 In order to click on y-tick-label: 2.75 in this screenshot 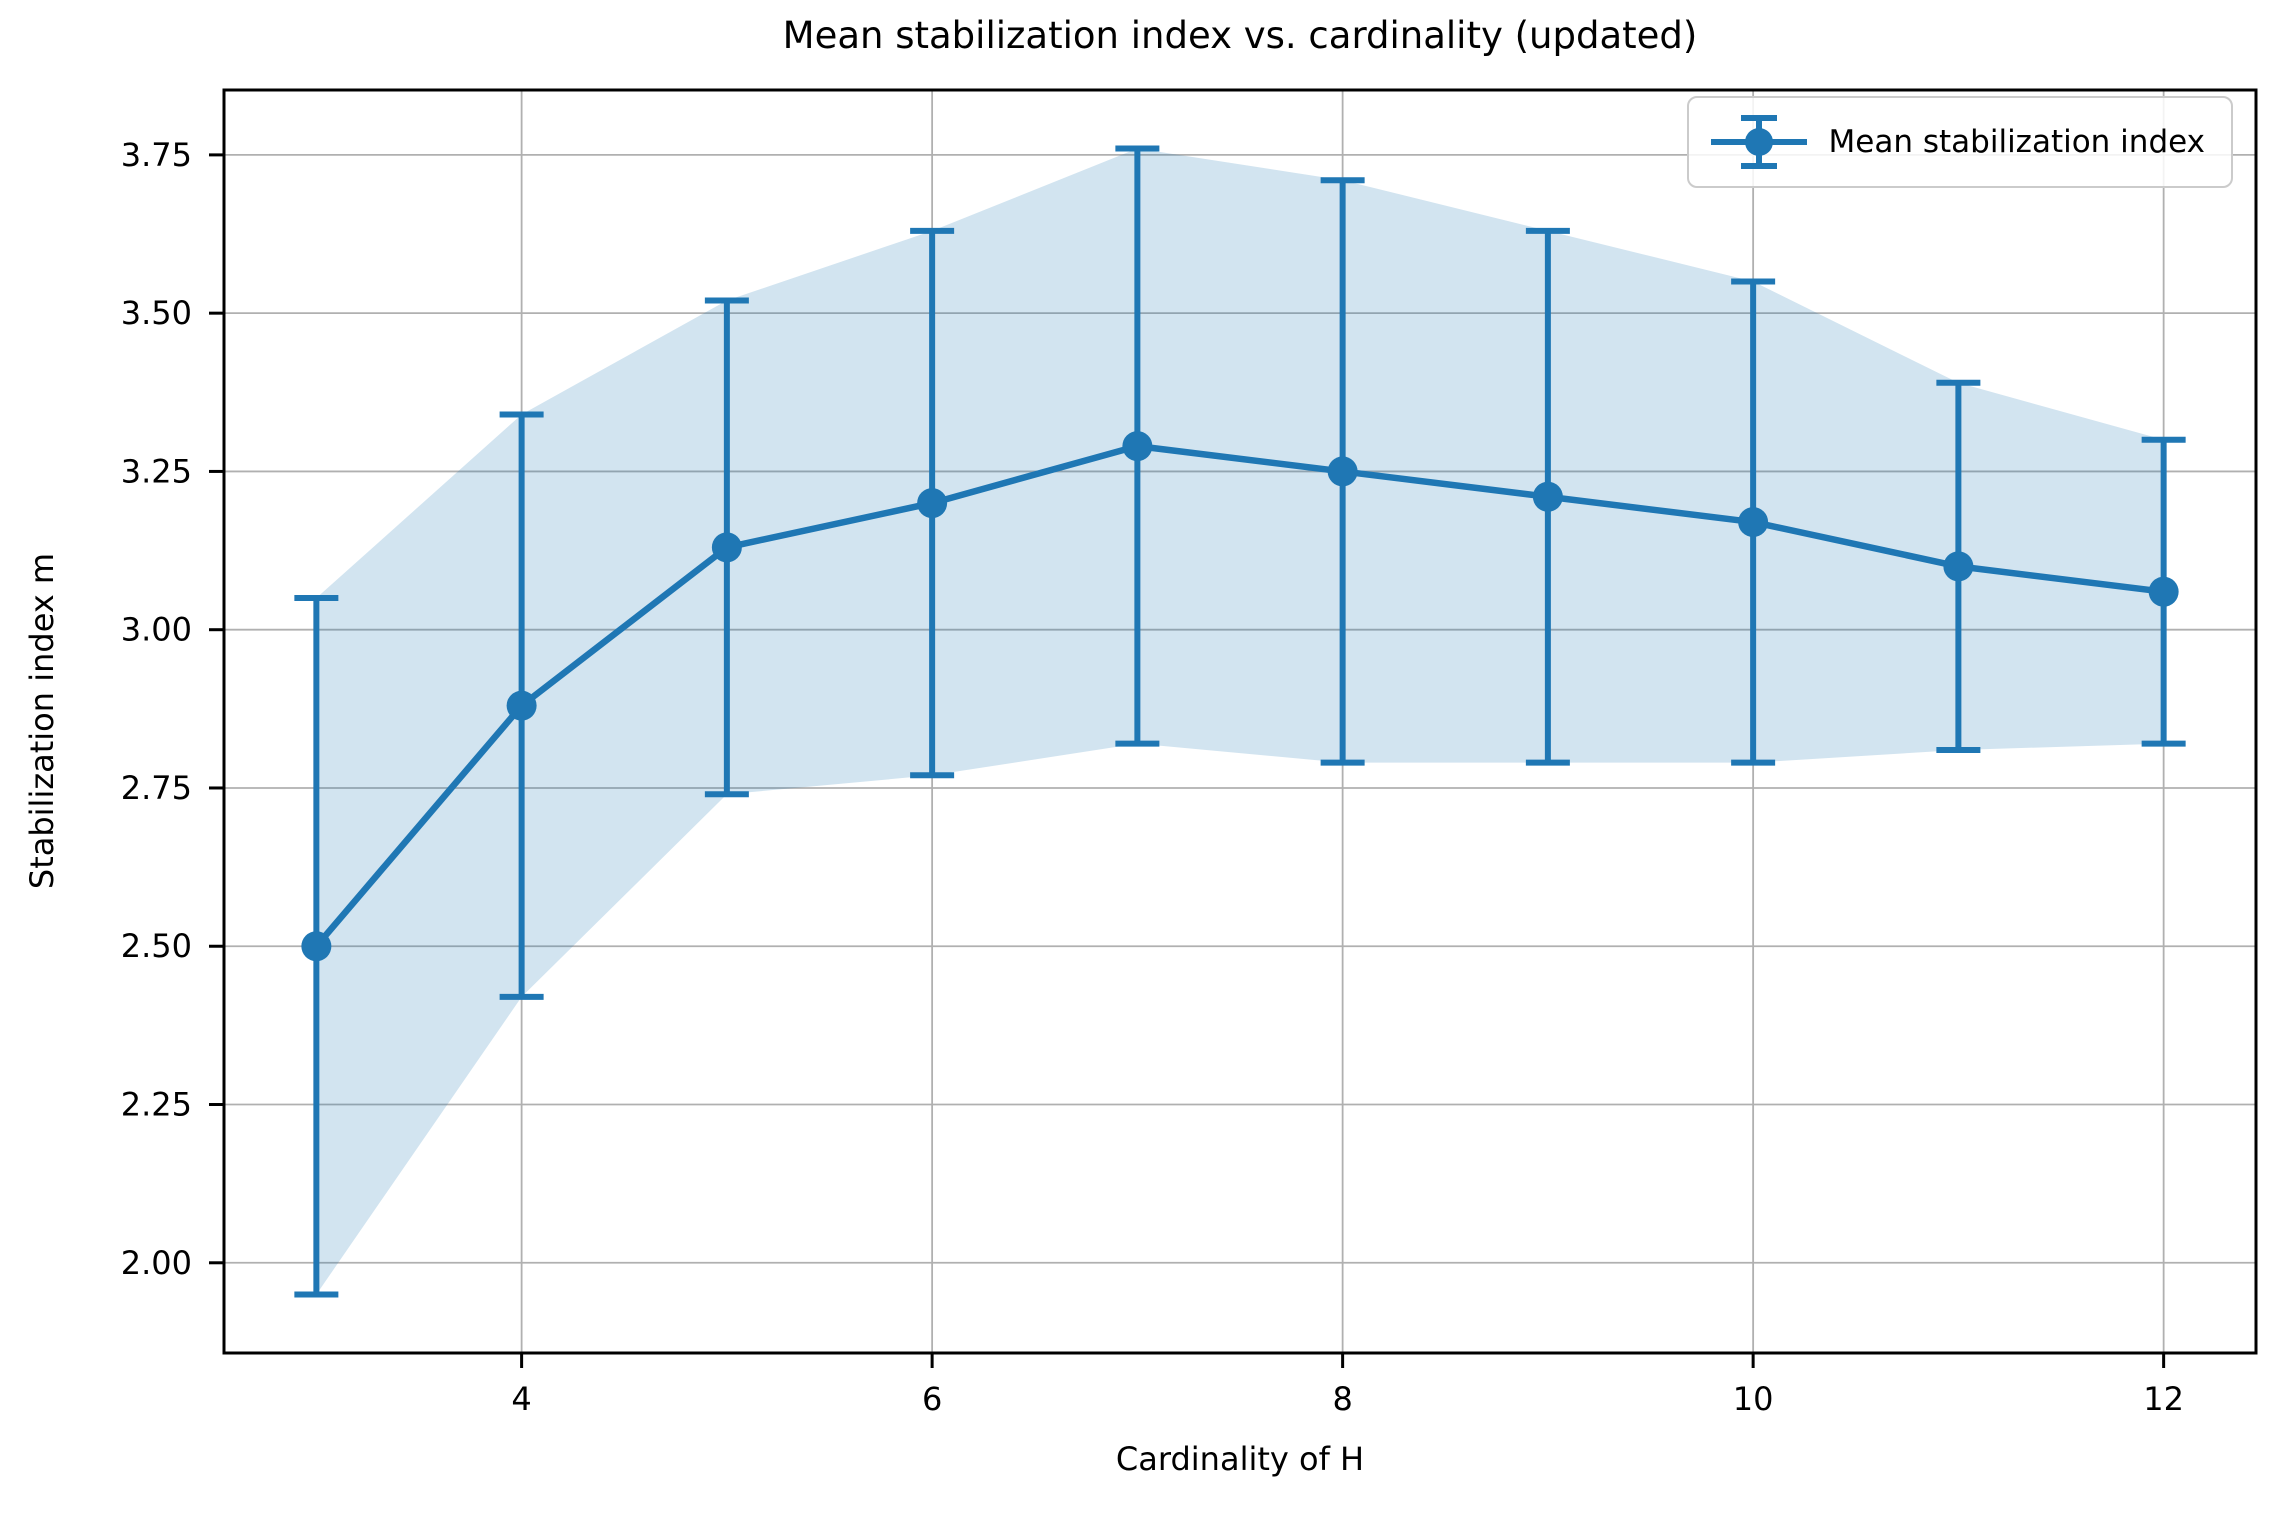, I will do `click(156, 788)`.